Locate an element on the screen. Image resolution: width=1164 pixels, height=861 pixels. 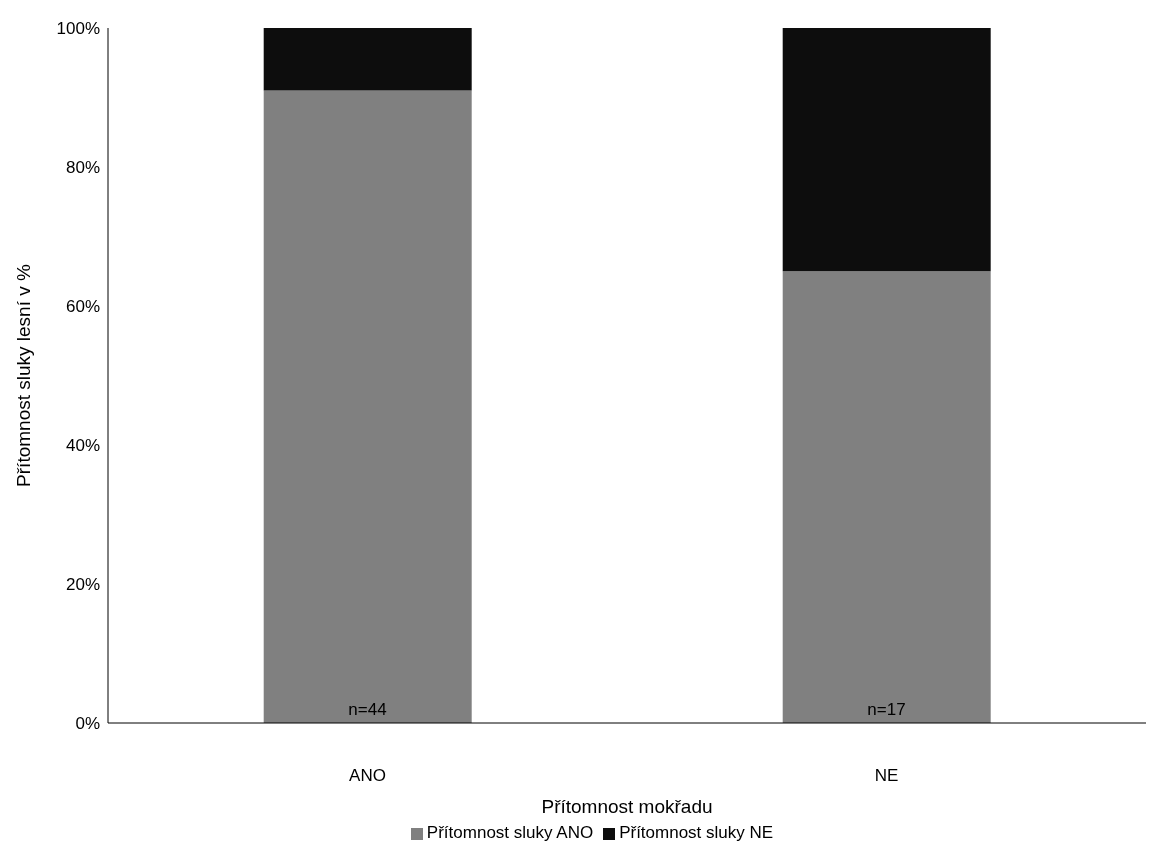
x-axis-title: Přítomnost mokřadu is located at coordinates (627, 806).